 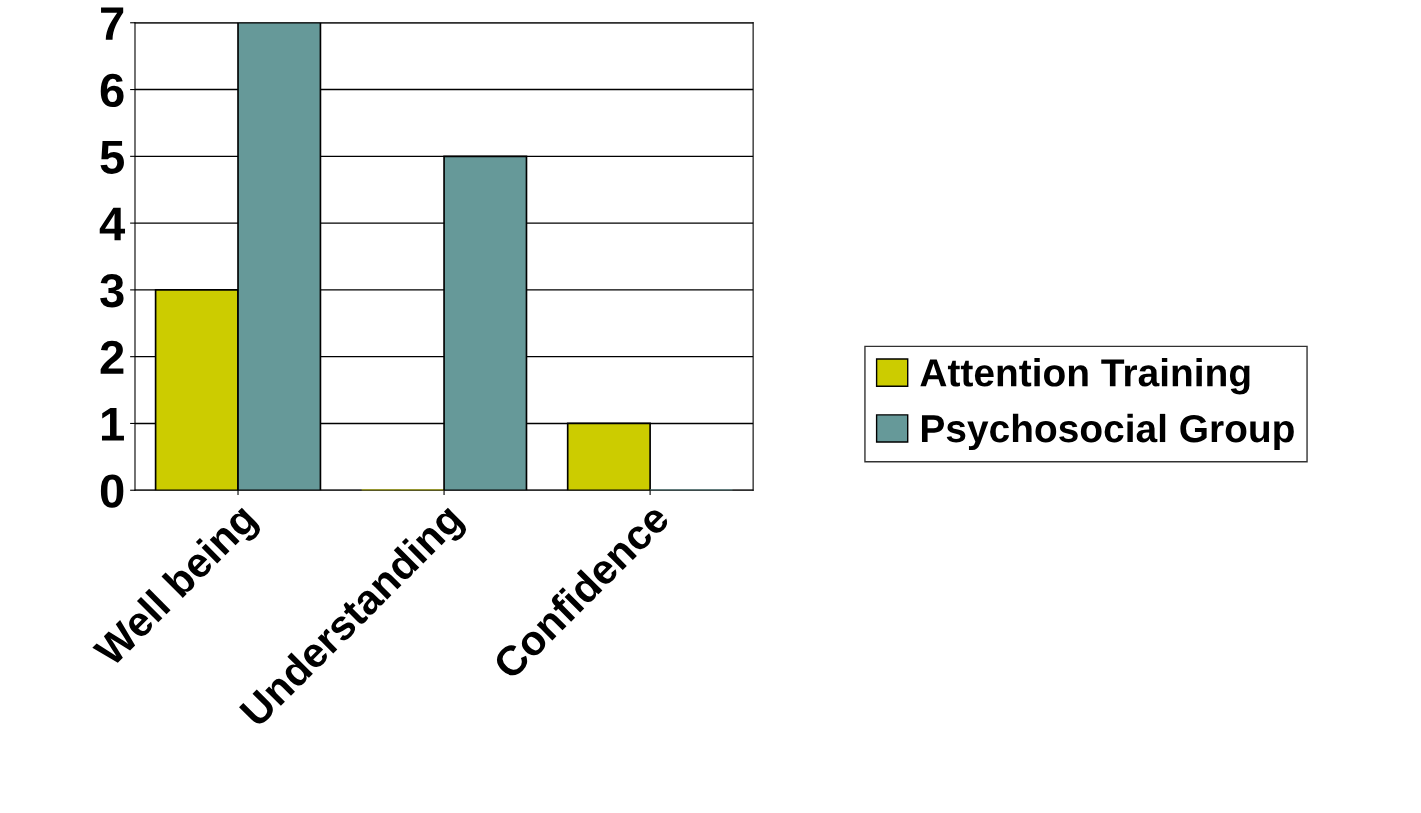 I want to click on y-tick-label: 2, so click(x=112, y=357).